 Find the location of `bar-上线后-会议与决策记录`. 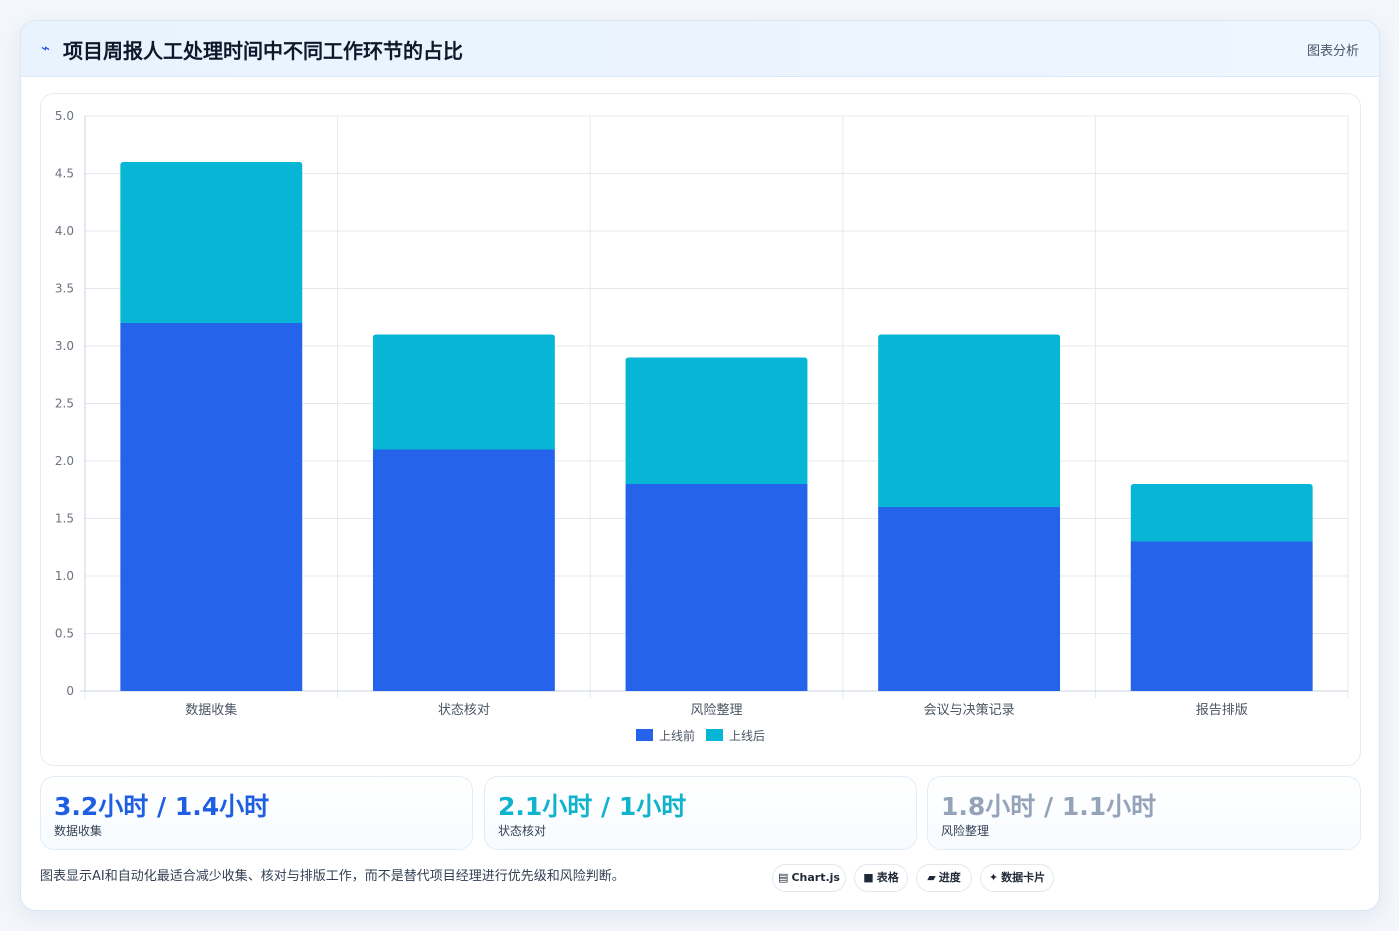

bar-上线后-会议与决策记录 is located at coordinates (969, 420).